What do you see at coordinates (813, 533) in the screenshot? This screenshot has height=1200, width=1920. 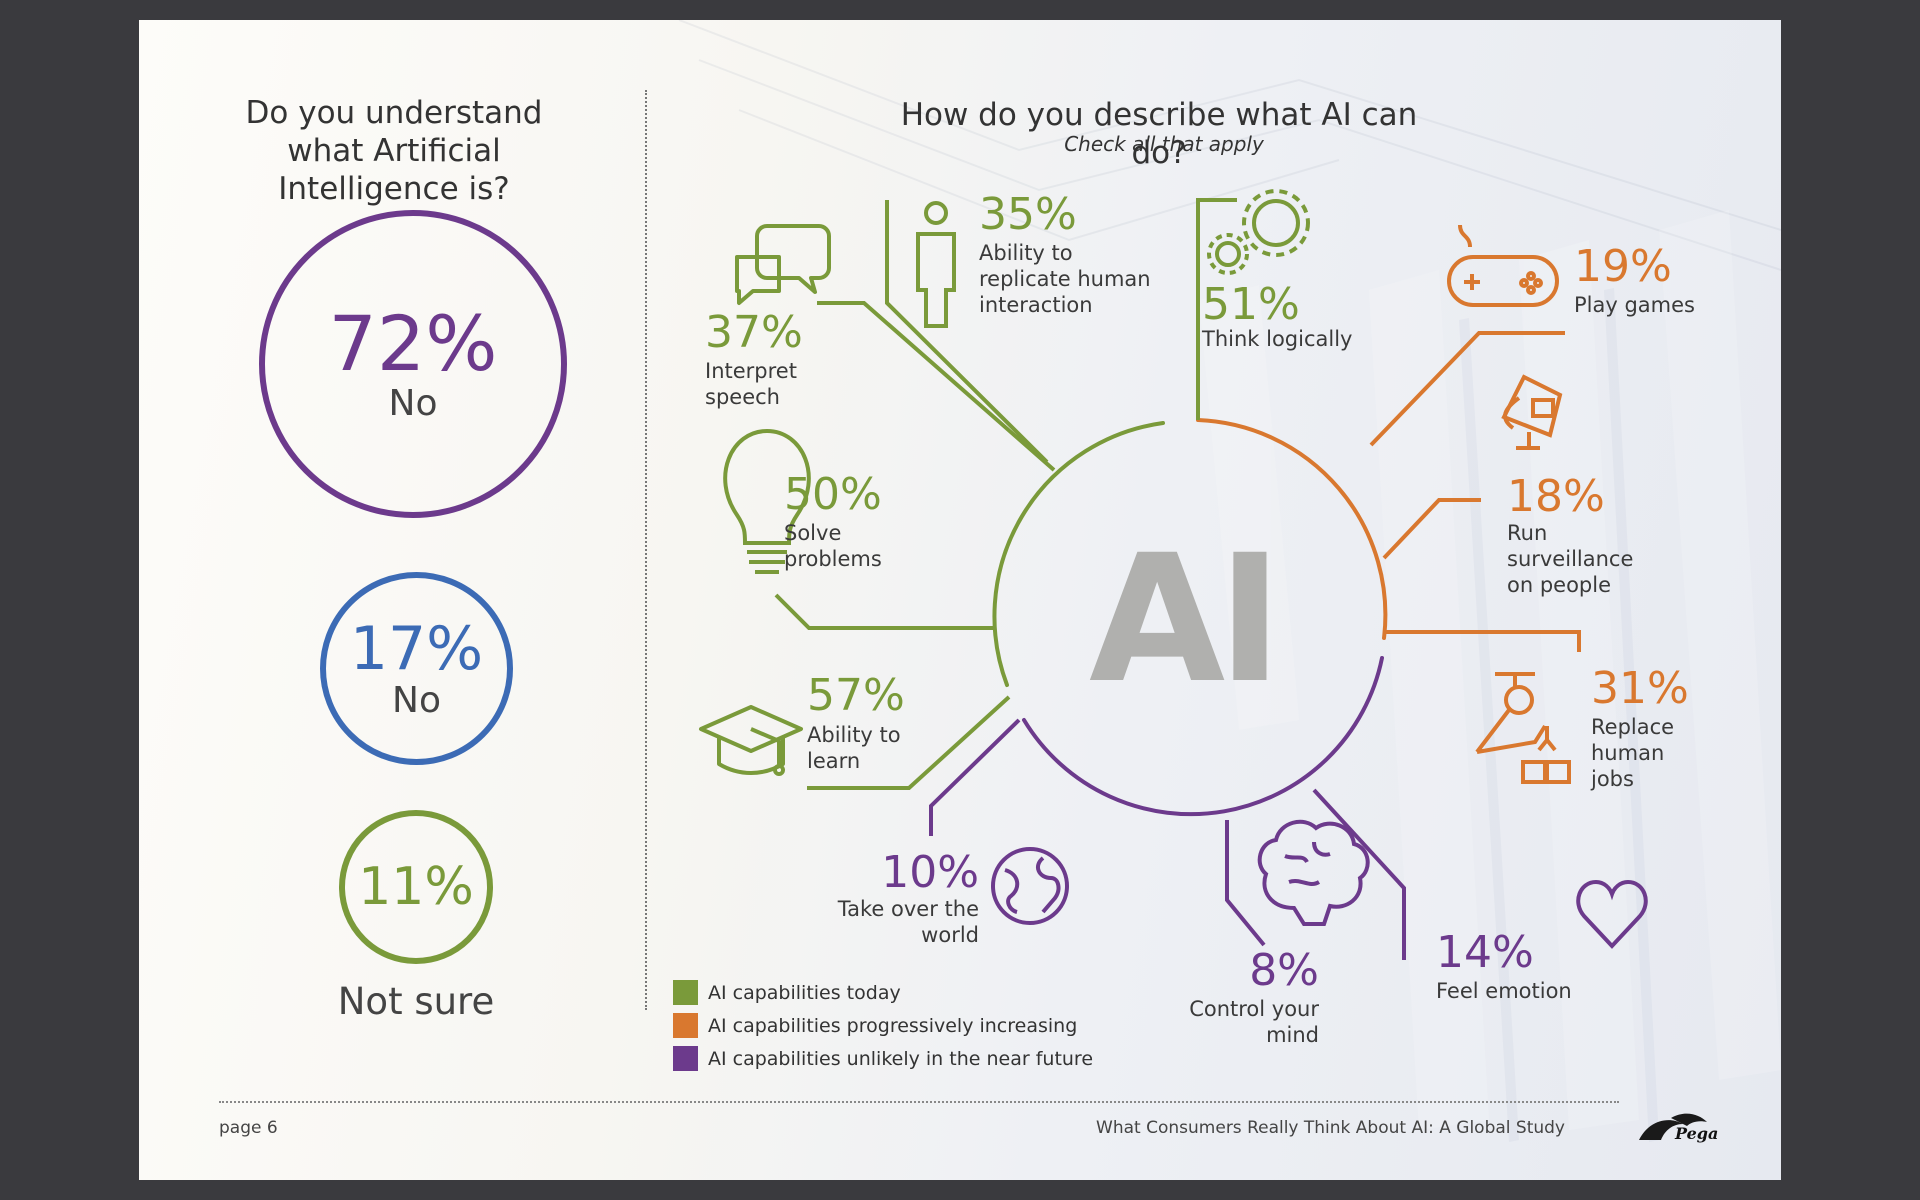 I see `solve-label-1: Solve` at bounding box center [813, 533].